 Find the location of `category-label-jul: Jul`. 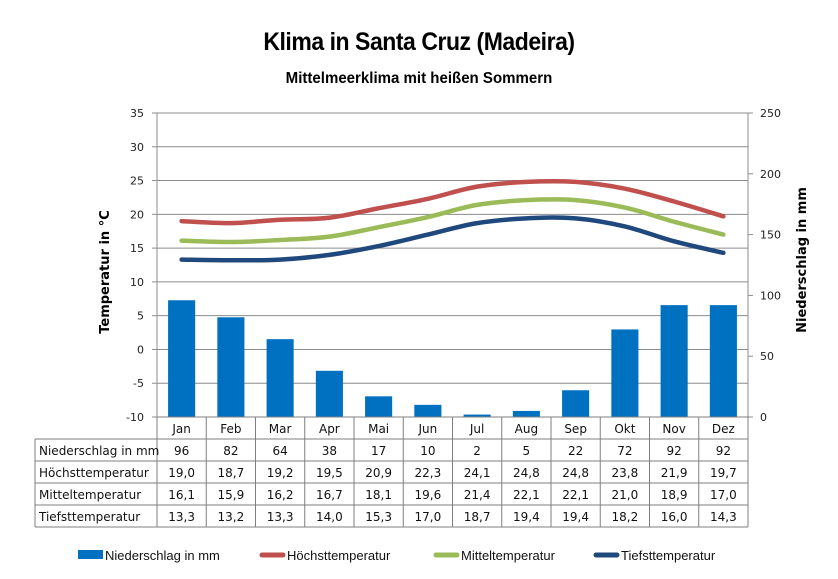

category-label-jul: Jul is located at coordinates (476, 429).